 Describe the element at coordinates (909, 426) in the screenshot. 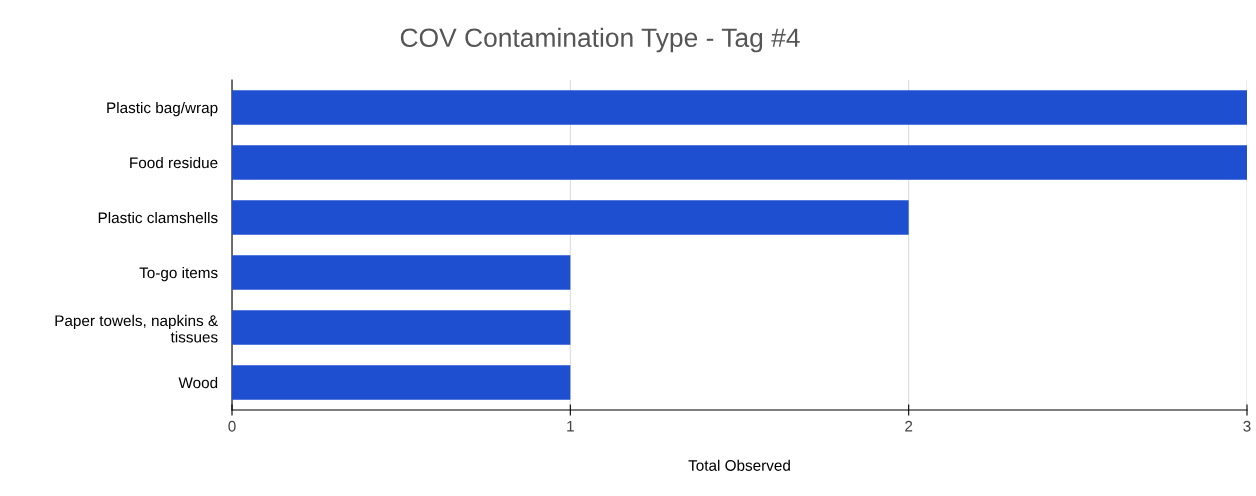

I see `x-tick-label: 2` at that location.